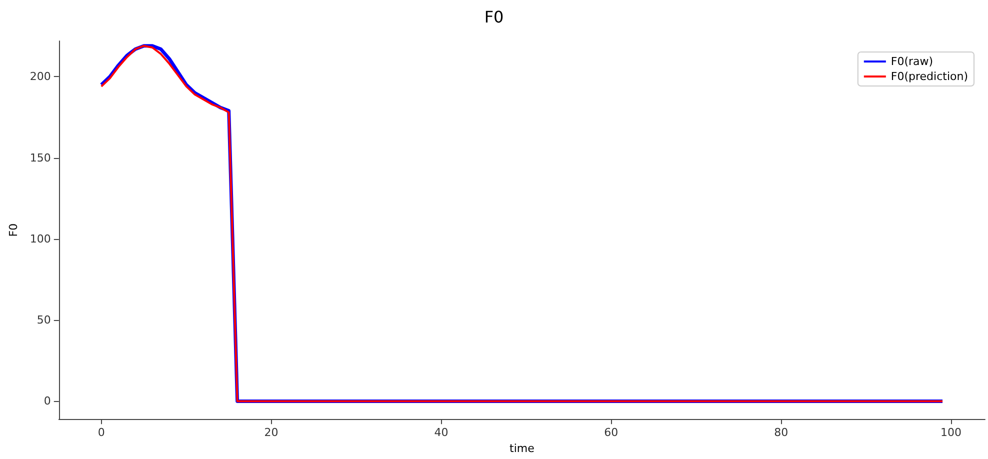 The image size is (988, 459). Describe the element at coordinates (13, 230) in the screenshot. I see `y-axis-title: F0` at that location.